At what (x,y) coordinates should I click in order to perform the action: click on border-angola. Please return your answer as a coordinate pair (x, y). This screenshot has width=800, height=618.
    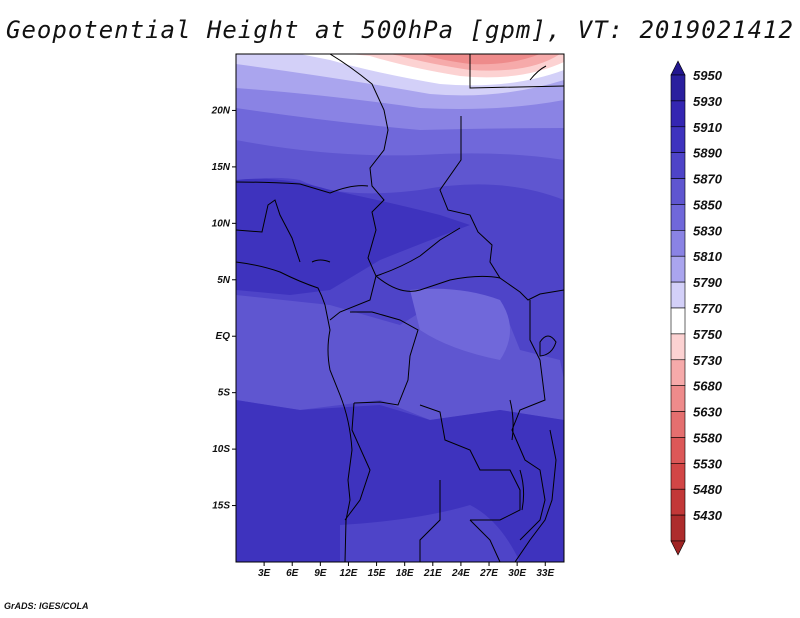
    Looking at the image, I should click on (357, 461).